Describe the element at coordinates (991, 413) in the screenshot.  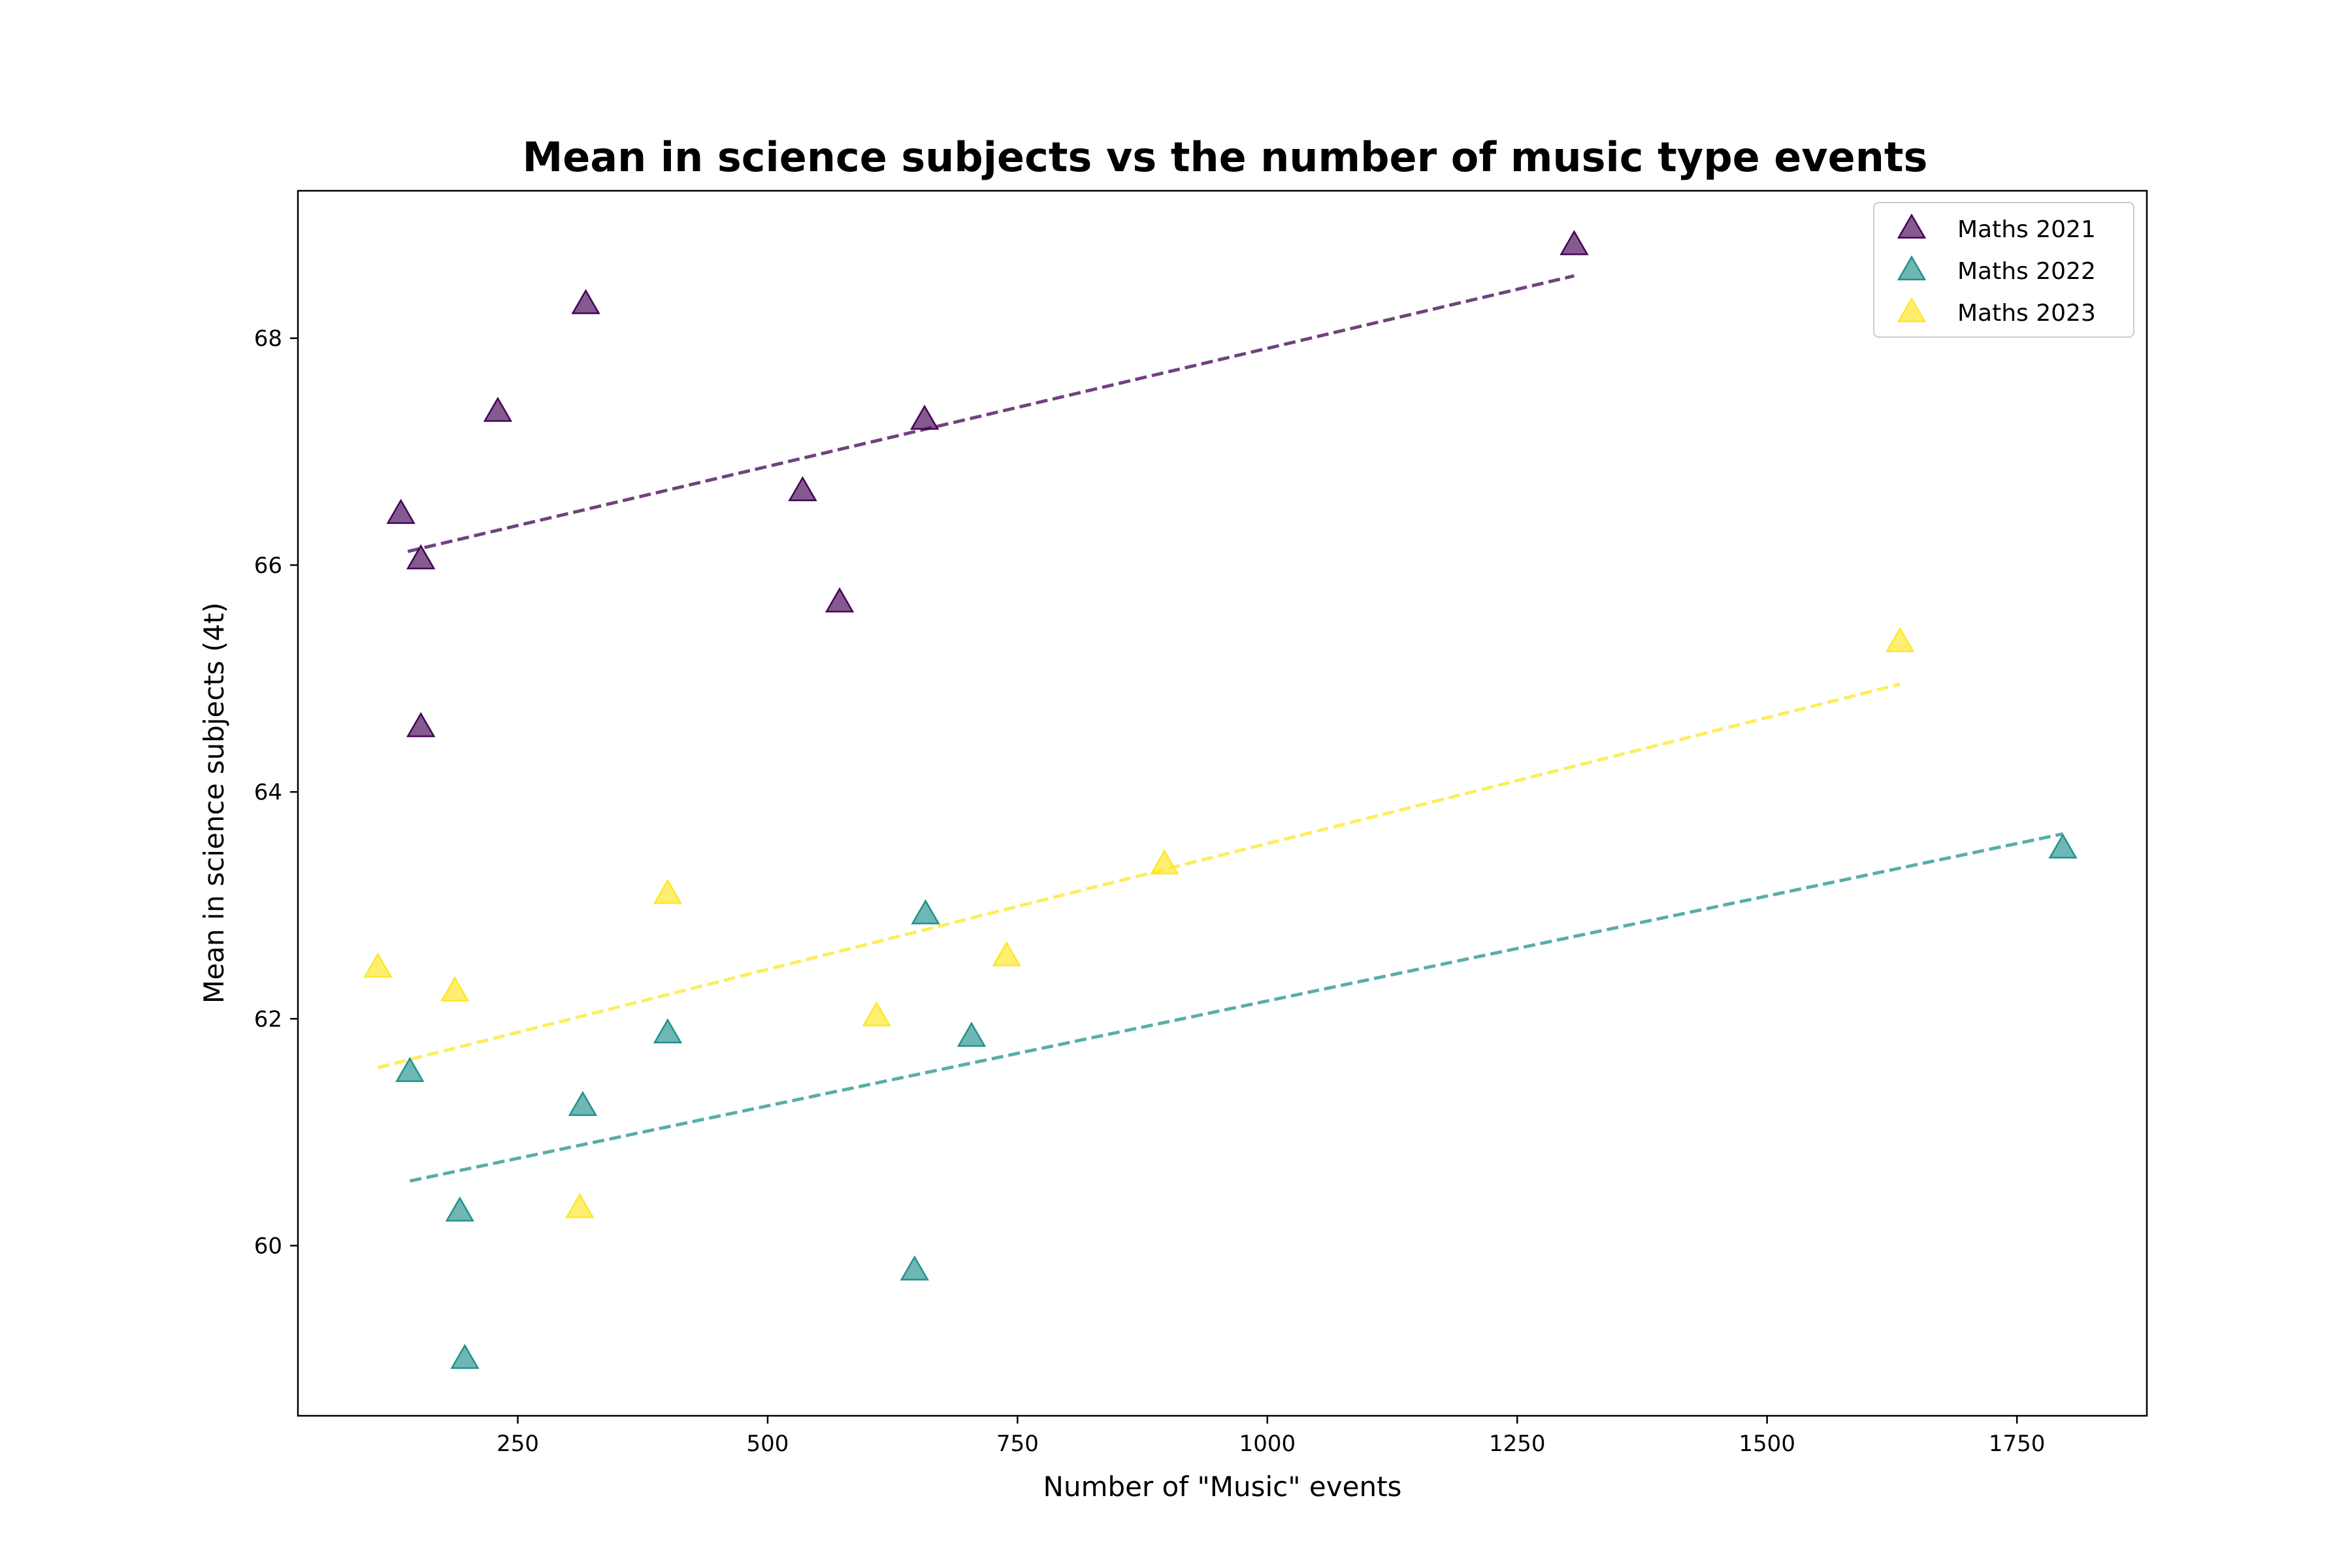
I see `trendline` at that location.